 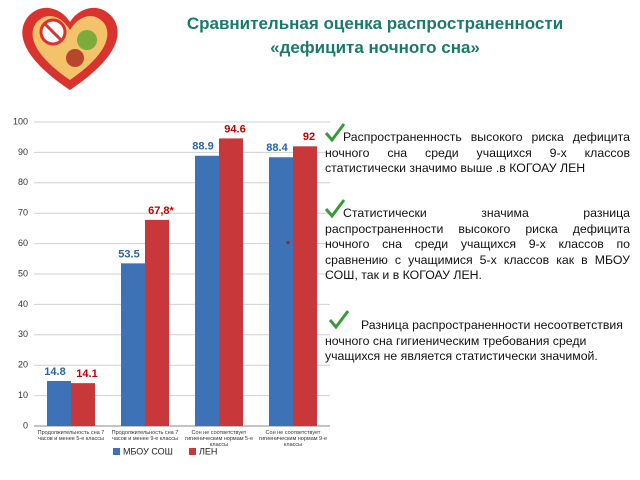 What do you see at coordinates (23, 152) in the screenshot?
I see `y-tick-label: 90` at bounding box center [23, 152].